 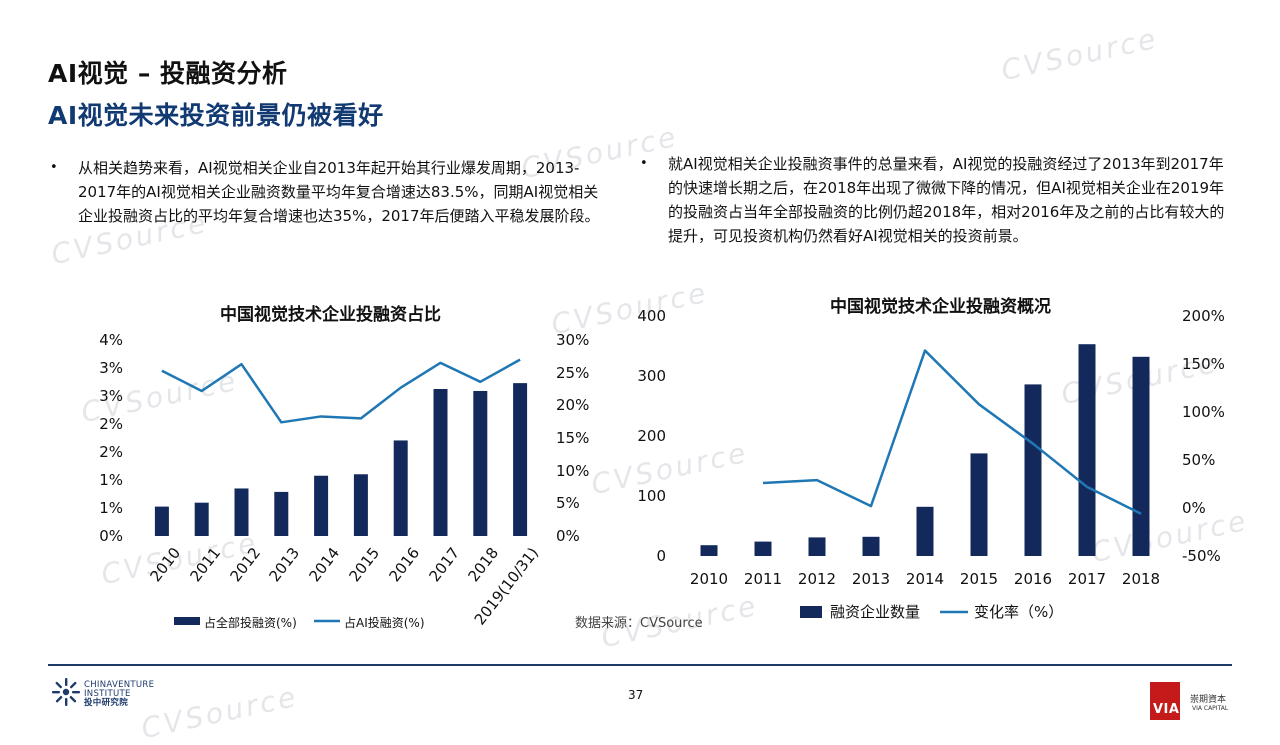 What do you see at coordinates (341, 391) in the screenshot?
I see `chart1-line` at bounding box center [341, 391].